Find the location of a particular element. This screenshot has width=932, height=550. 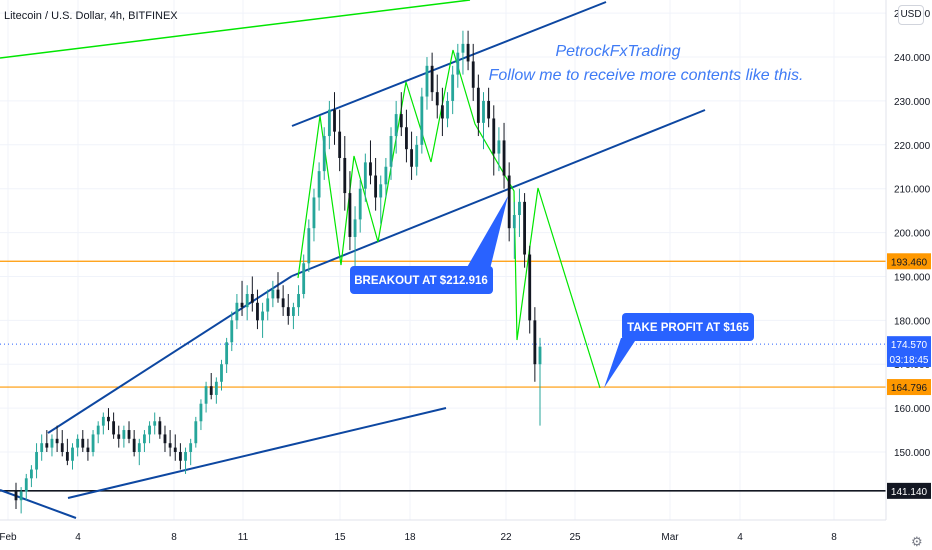

symbol-title: Litecoin / U.S. Dollar, 4h, BITFINEX is located at coordinates (91, 16).